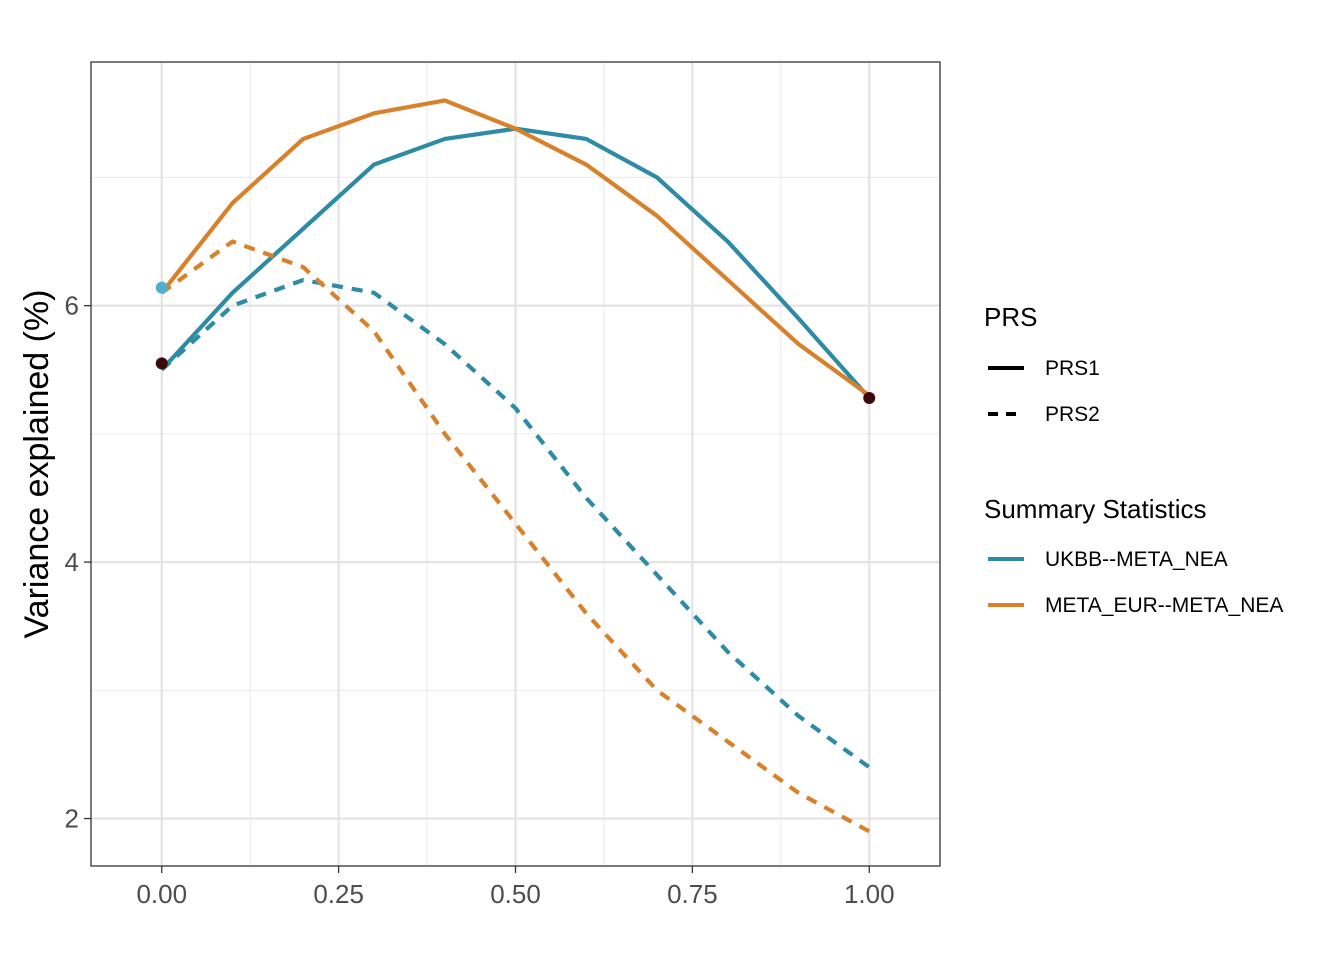 This screenshot has width=1344, height=960. What do you see at coordinates (1010, 317) in the screenshot?
I see `legend-title-prs: PRS` at bounding box center [1010, 317].